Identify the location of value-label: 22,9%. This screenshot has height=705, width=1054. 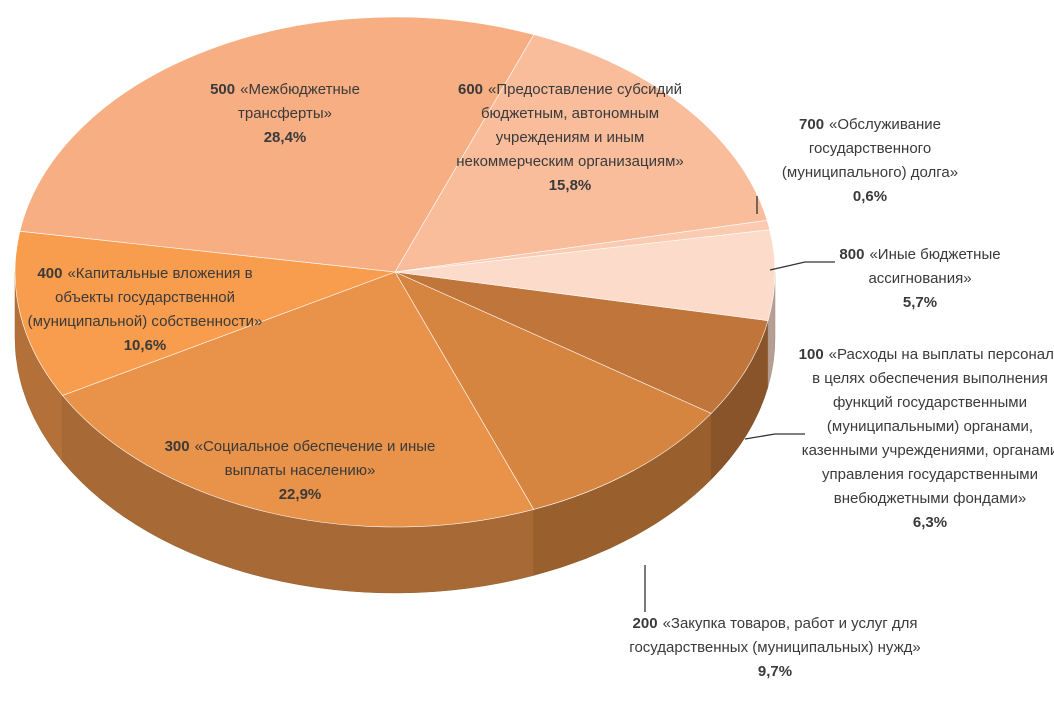
(300, 494).